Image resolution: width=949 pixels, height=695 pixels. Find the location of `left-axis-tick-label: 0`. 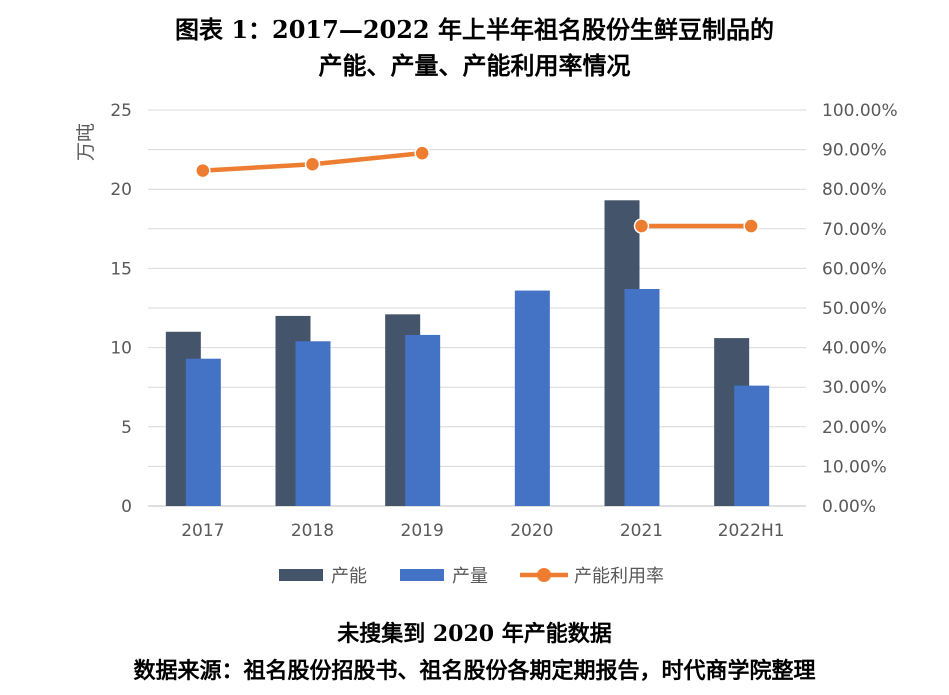

left-axis-tick-label: 0 is located at coordinates (126, 507).